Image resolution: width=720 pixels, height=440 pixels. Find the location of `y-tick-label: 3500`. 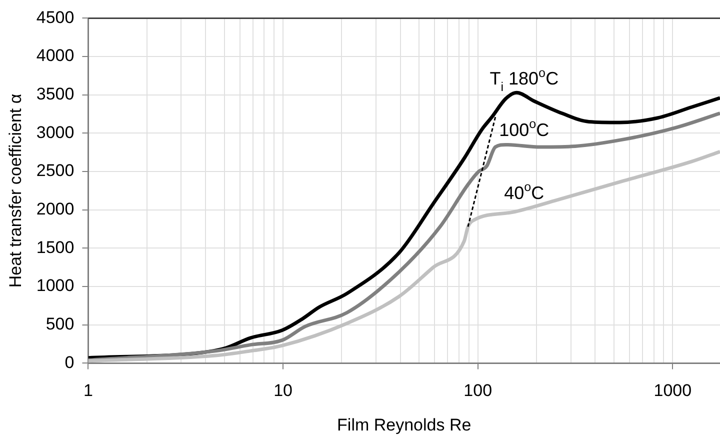

y-tick-label: 3500 is located at coordinates (55, 94).